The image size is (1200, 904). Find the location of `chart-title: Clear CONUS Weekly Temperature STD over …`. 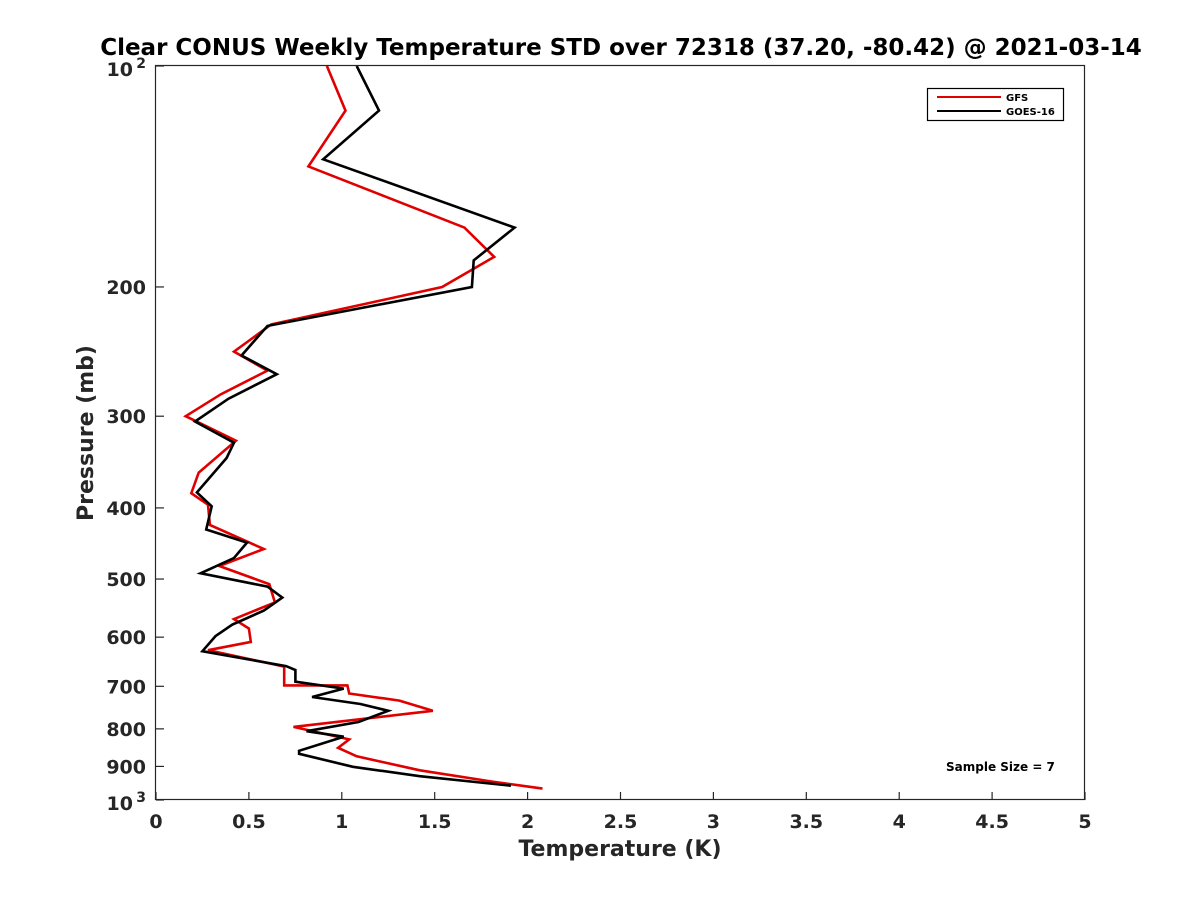

chart-title: Clear CONUS Weekly Temperature STD over … is located at coordinates (621, 48).